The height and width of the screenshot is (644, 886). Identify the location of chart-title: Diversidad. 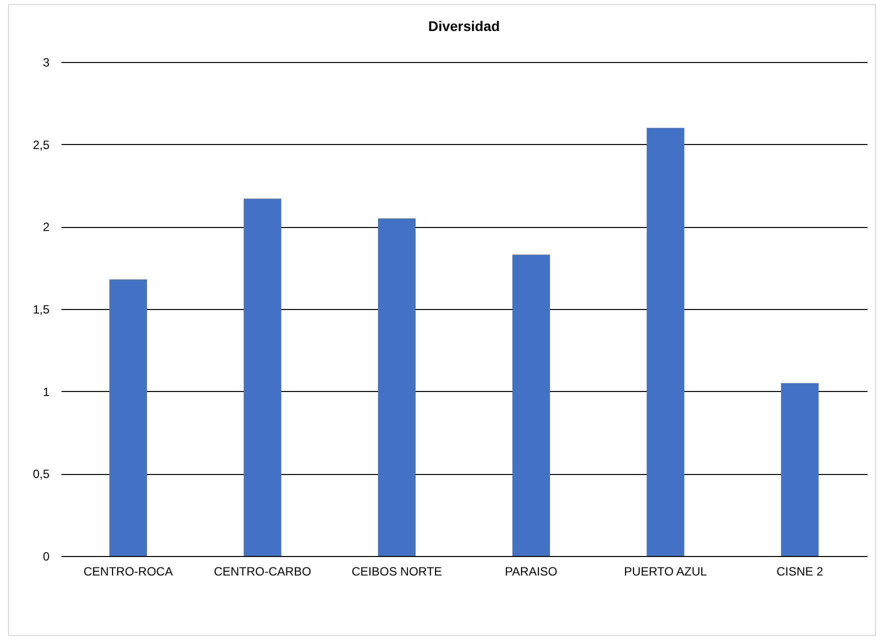
(464, 26).